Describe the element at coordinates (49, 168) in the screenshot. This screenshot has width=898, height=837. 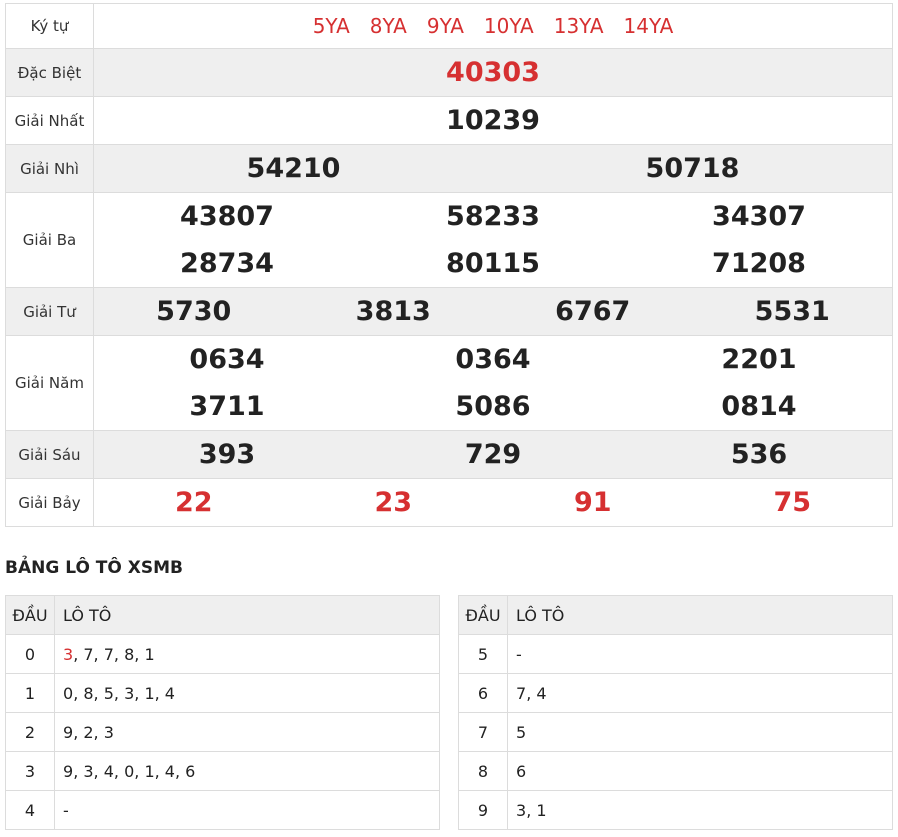
I see `prize-label: Giải Nhì` at that location.